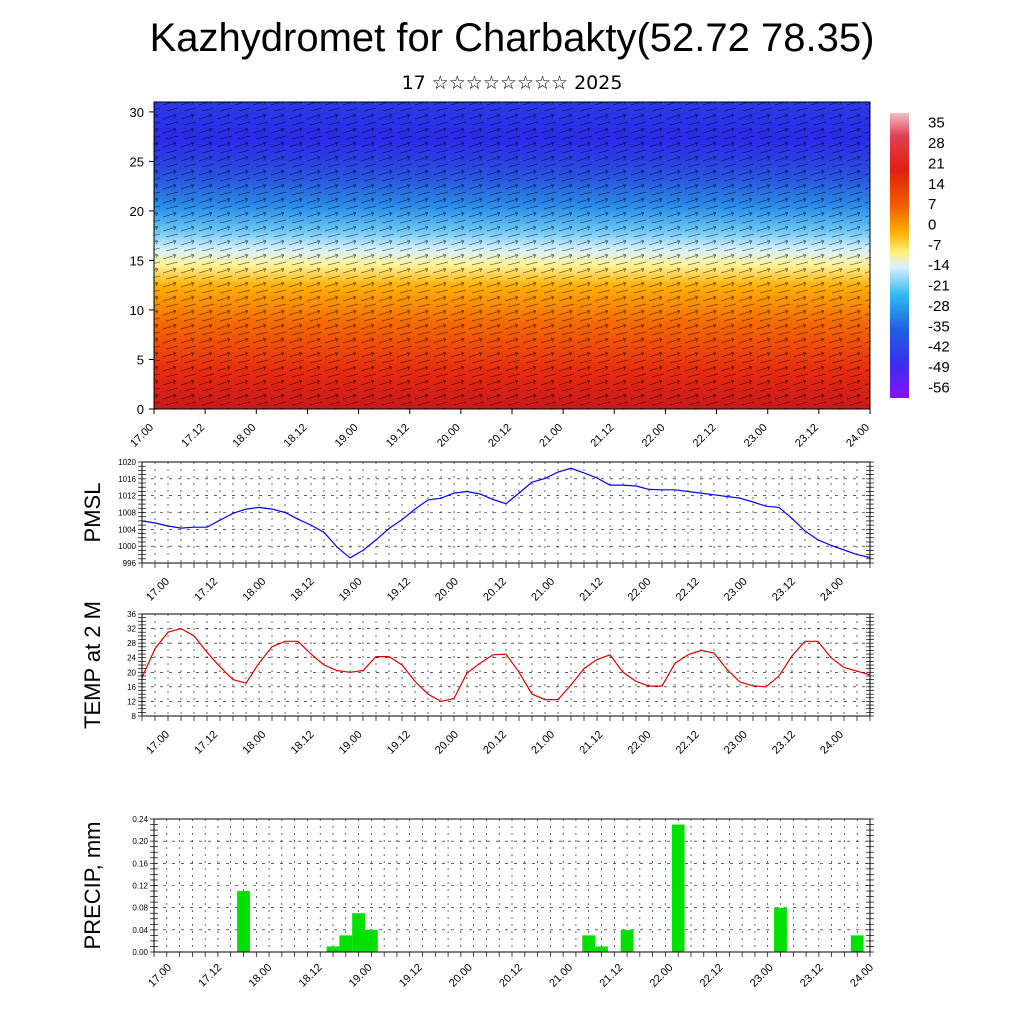 The height and width of the screenshot is (1024, 1024). What do you see at coordinates (92, 513) in the screenshot?
I see `pmsl-y-axis-title: PMSL` at bounding box center [92, 513].